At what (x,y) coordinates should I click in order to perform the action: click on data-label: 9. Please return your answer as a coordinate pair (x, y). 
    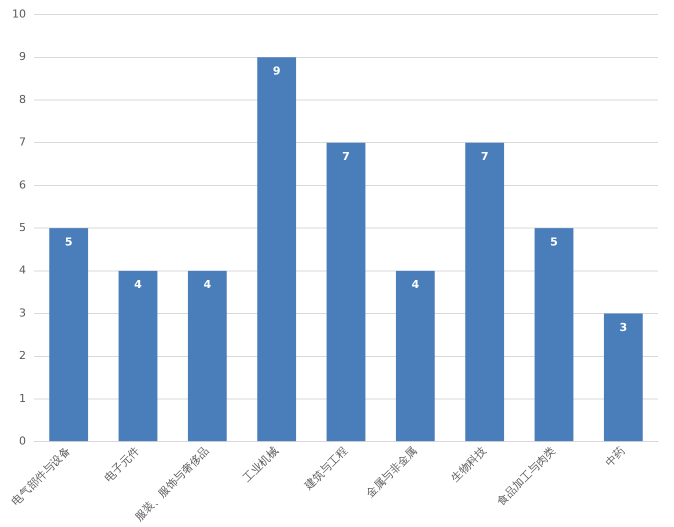
    Looking at the image, I should click on (276, 71).